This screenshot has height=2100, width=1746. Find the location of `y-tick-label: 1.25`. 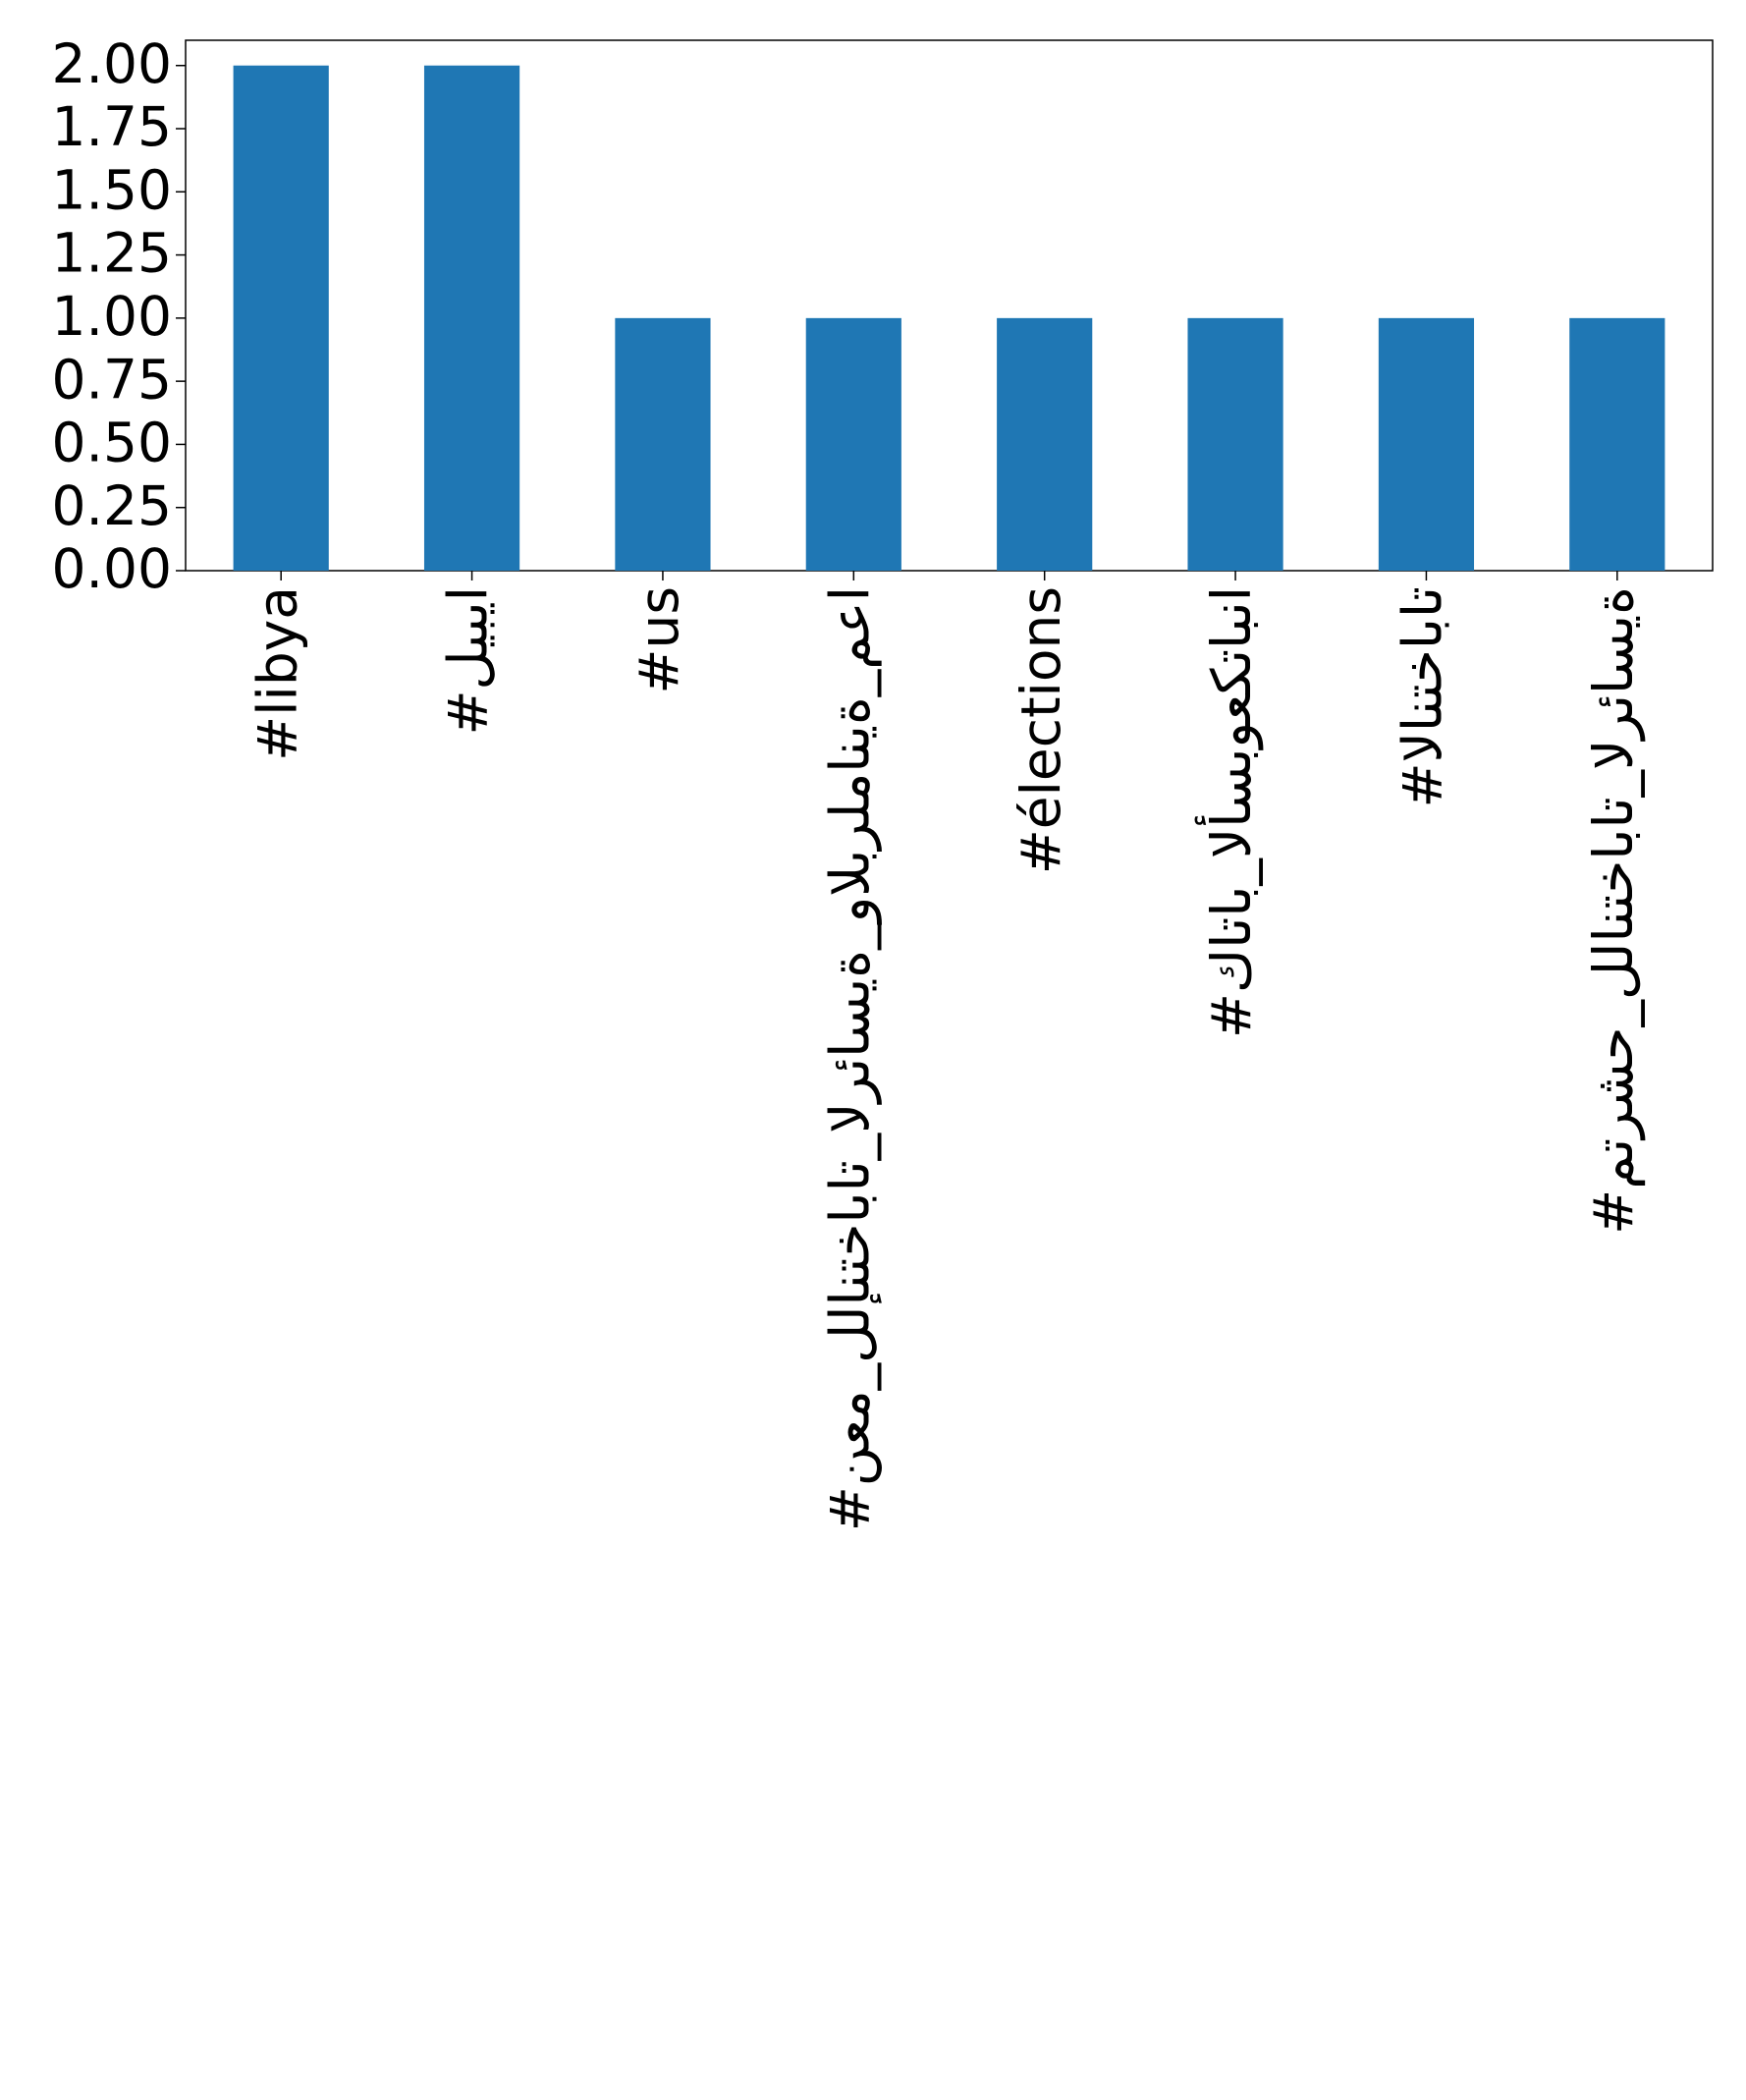

y-tick-label: 1.25 is located at coordinates (112, 253).